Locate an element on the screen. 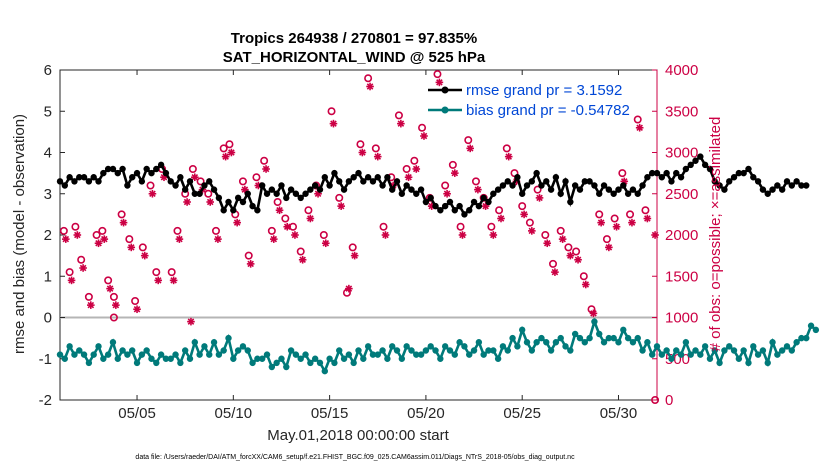 The width and height of the screenshot is (830, 470). y-tick-label-left: 1 is located at coordinates (48, 276).